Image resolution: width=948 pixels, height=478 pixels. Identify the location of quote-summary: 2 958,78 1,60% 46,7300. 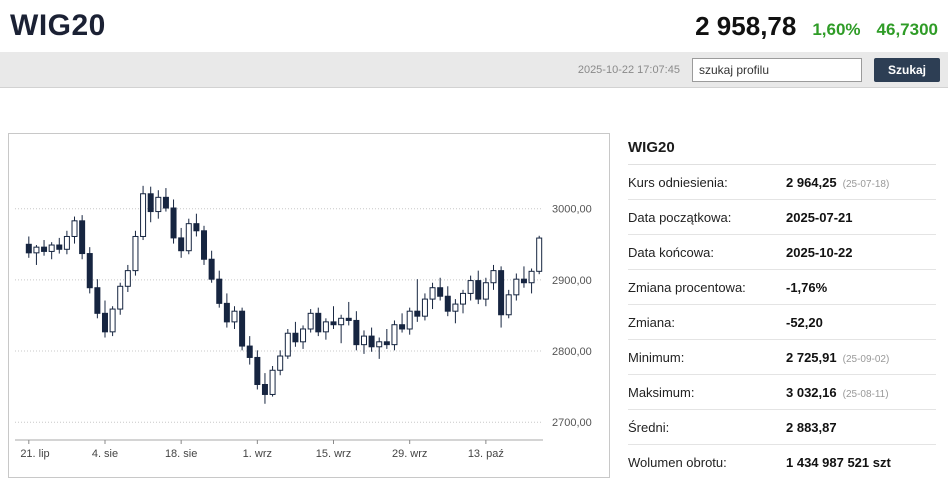
(816, 26).